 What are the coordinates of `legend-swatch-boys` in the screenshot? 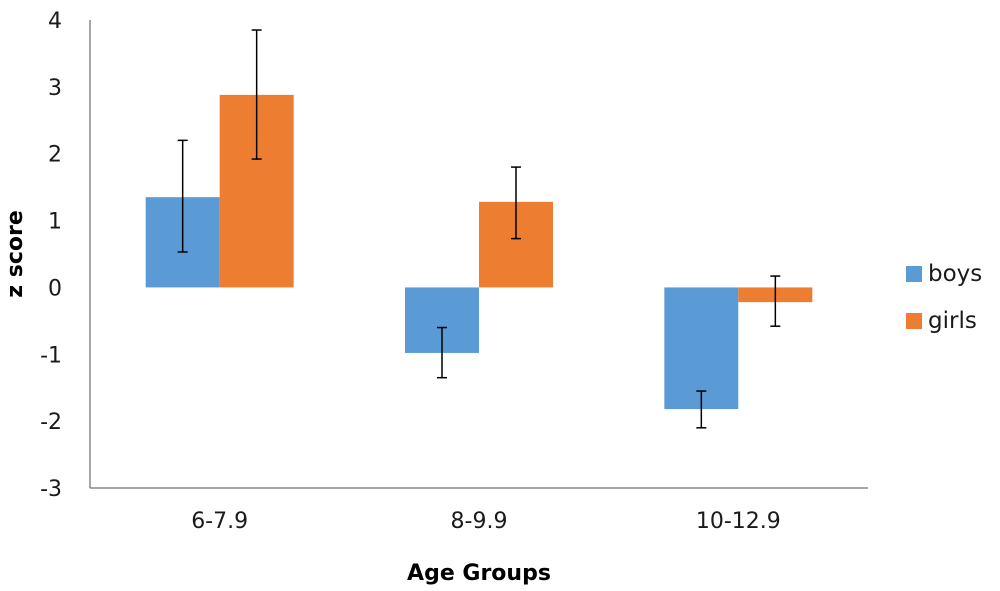 It's located at (914, 274).